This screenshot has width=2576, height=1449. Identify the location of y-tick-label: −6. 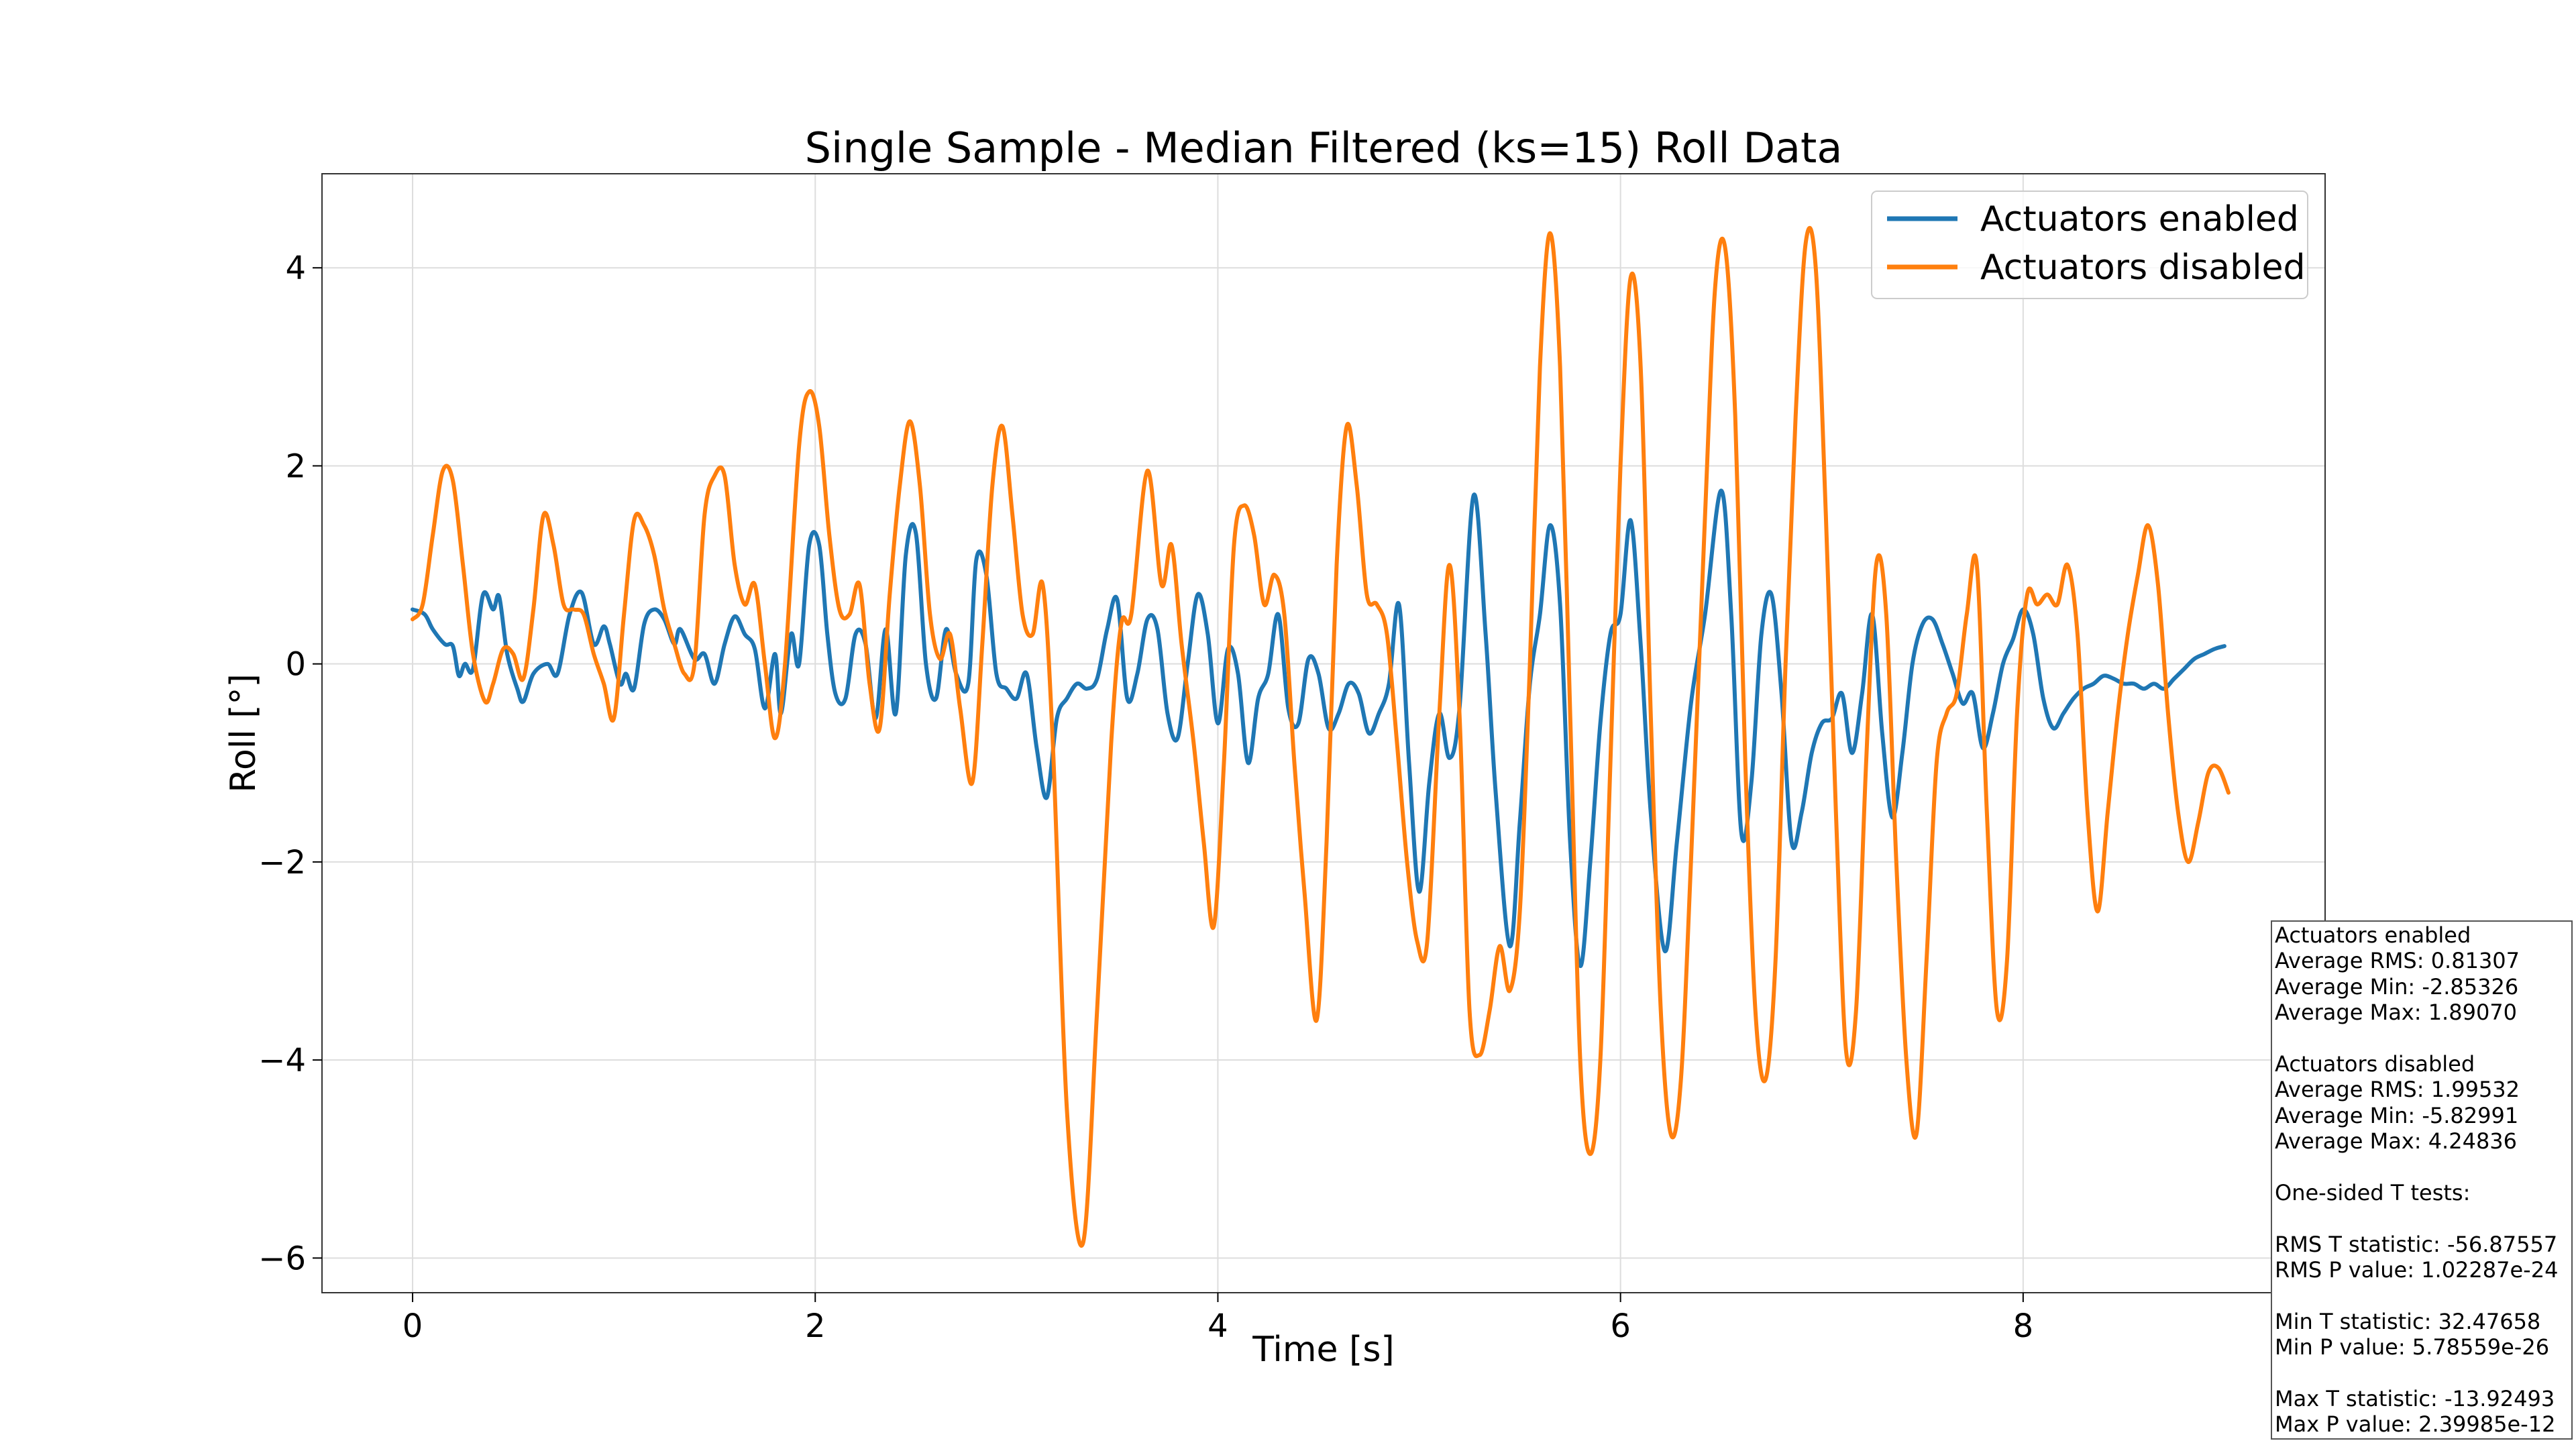
(282, 1258).